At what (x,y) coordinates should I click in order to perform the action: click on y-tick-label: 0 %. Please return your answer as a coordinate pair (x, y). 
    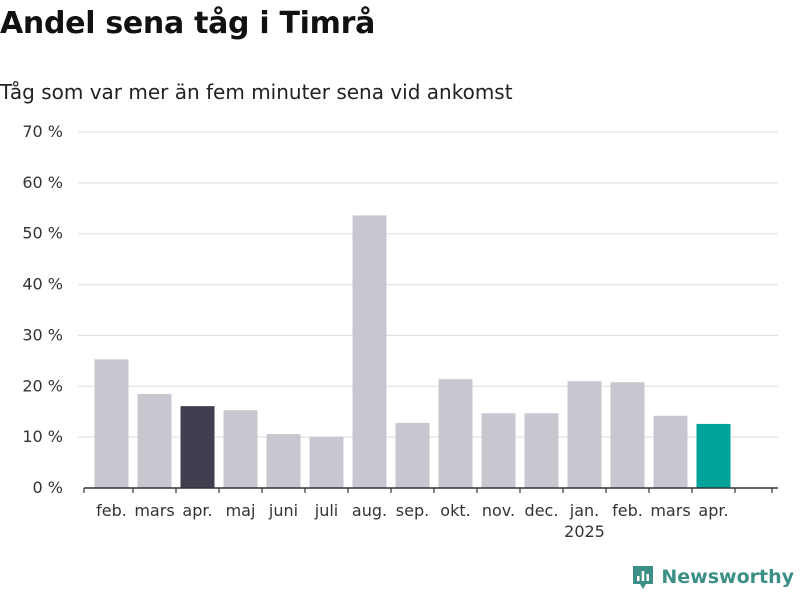
    Looking at the image, I should click on (48, 487).